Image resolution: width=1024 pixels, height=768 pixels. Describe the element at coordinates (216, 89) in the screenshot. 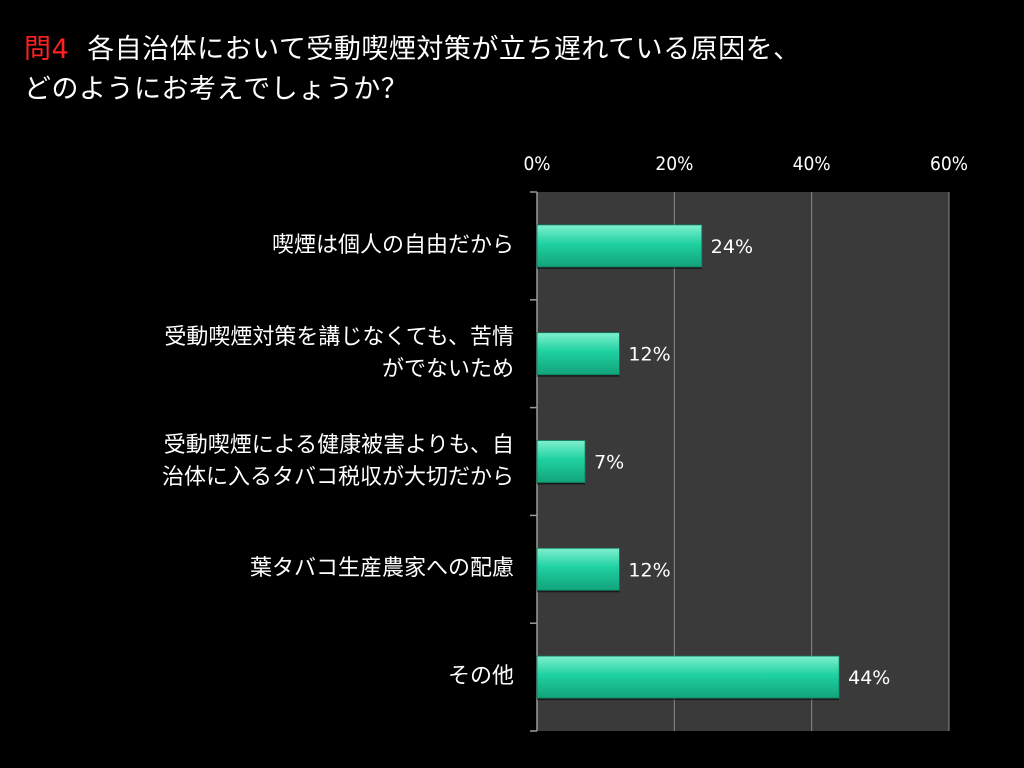

I see `title-line-2: どのようにお考えでしょうか？` at that location.